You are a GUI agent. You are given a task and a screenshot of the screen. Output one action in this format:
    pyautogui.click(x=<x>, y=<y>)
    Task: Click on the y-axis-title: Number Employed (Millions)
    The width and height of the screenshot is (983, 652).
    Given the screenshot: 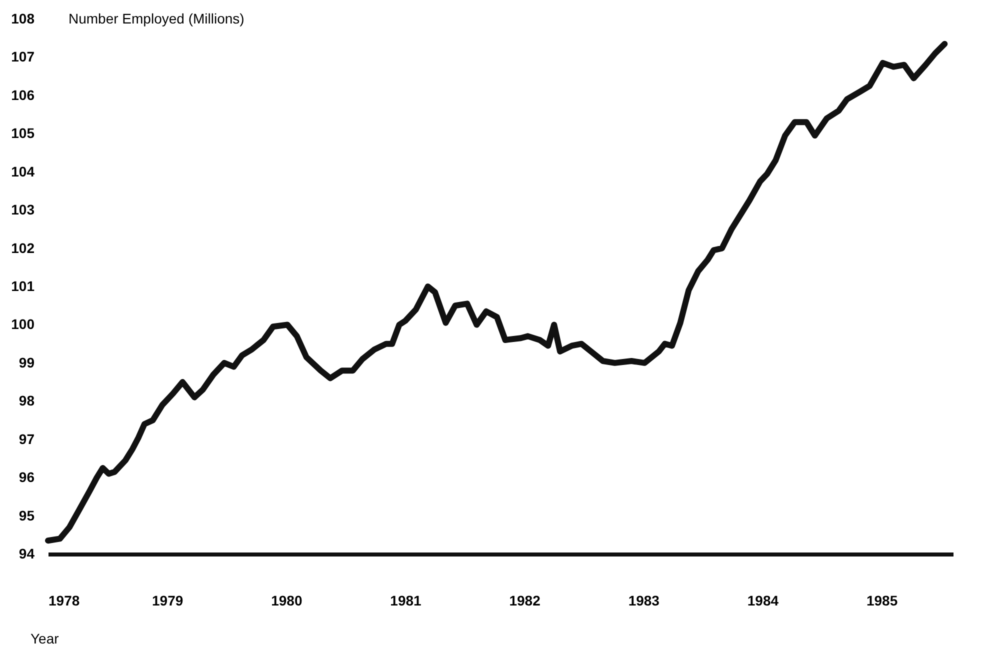 What is the action you would take?
    pyautogui.click(x=156, y=18)
    